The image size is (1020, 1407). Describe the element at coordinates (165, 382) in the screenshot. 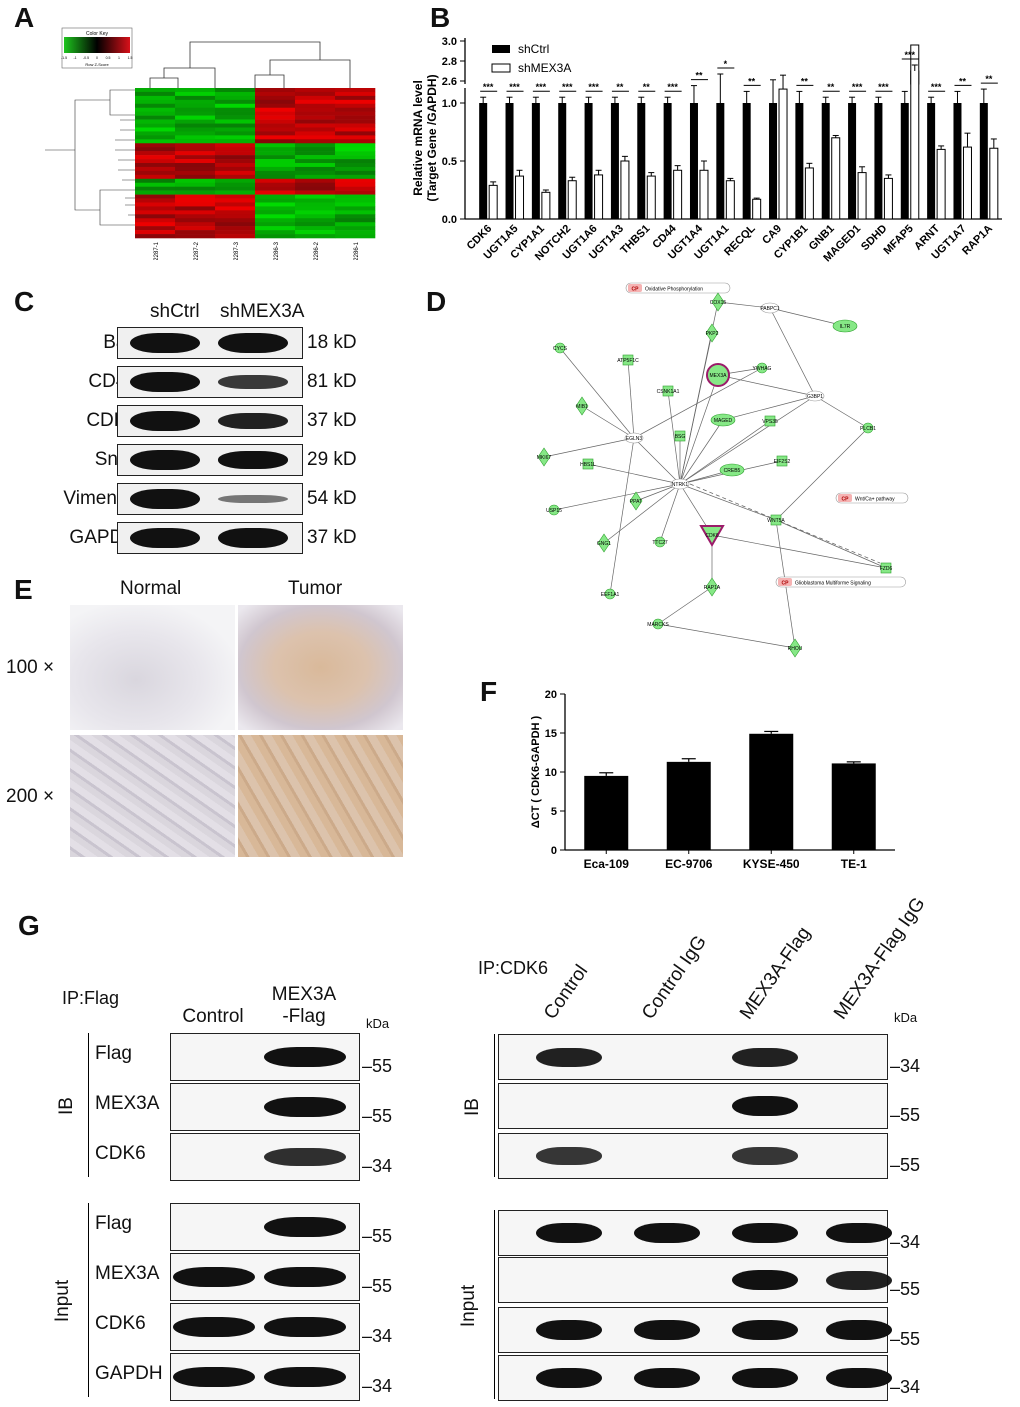

I see `blot-band` at that location.